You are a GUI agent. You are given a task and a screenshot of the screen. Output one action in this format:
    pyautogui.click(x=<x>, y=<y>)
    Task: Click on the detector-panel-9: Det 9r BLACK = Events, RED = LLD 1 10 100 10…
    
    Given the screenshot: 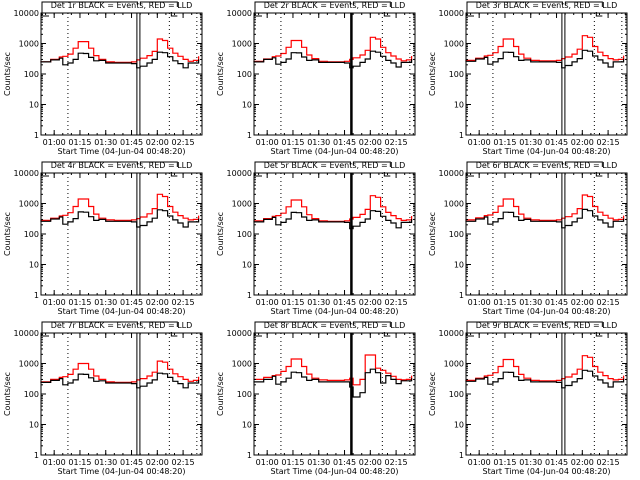 What is the action you would take?
    pyautogui.click(x=528, y=398)
    